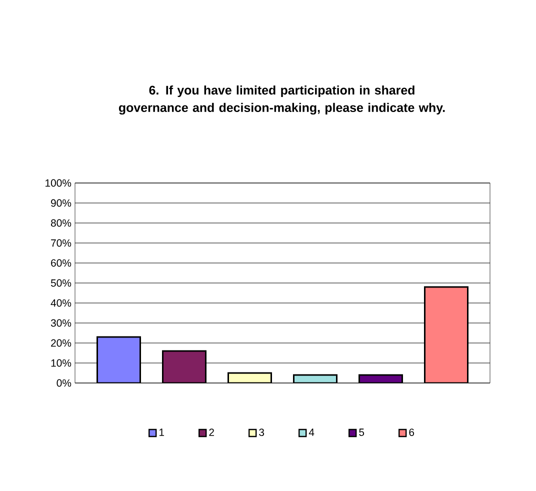 The width and height of the screenshot is (536, 491). I want to click on y-tick-label: 90%, so click(61, 203).